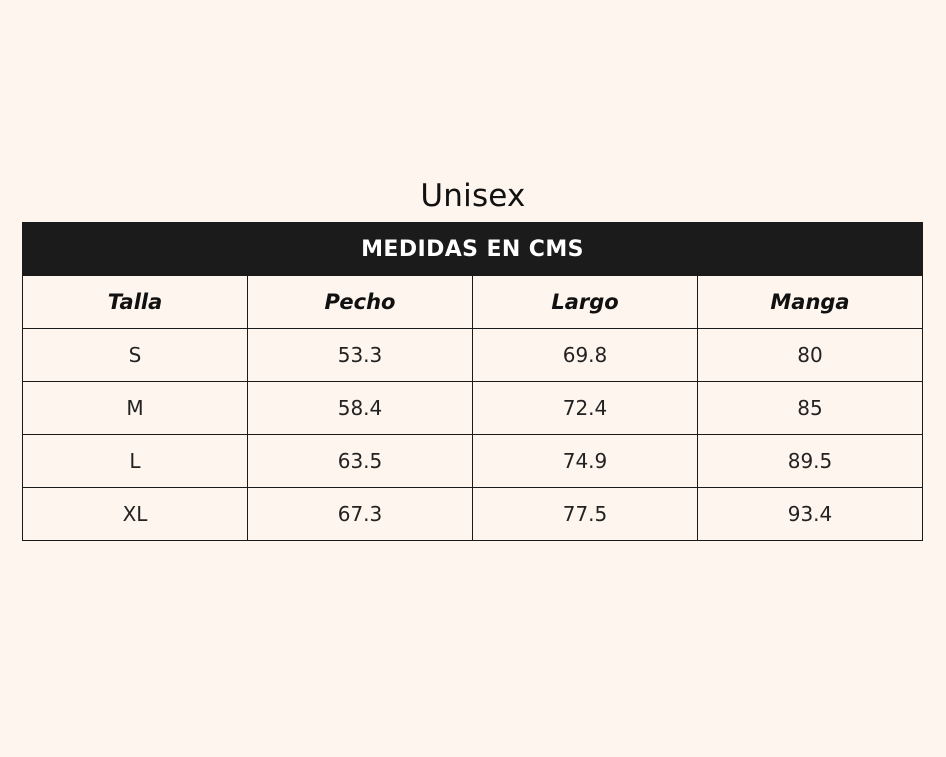  Describe the element at coordinates (810, 249) in the screenshot. I see `band-empty-cell-right` at that location.